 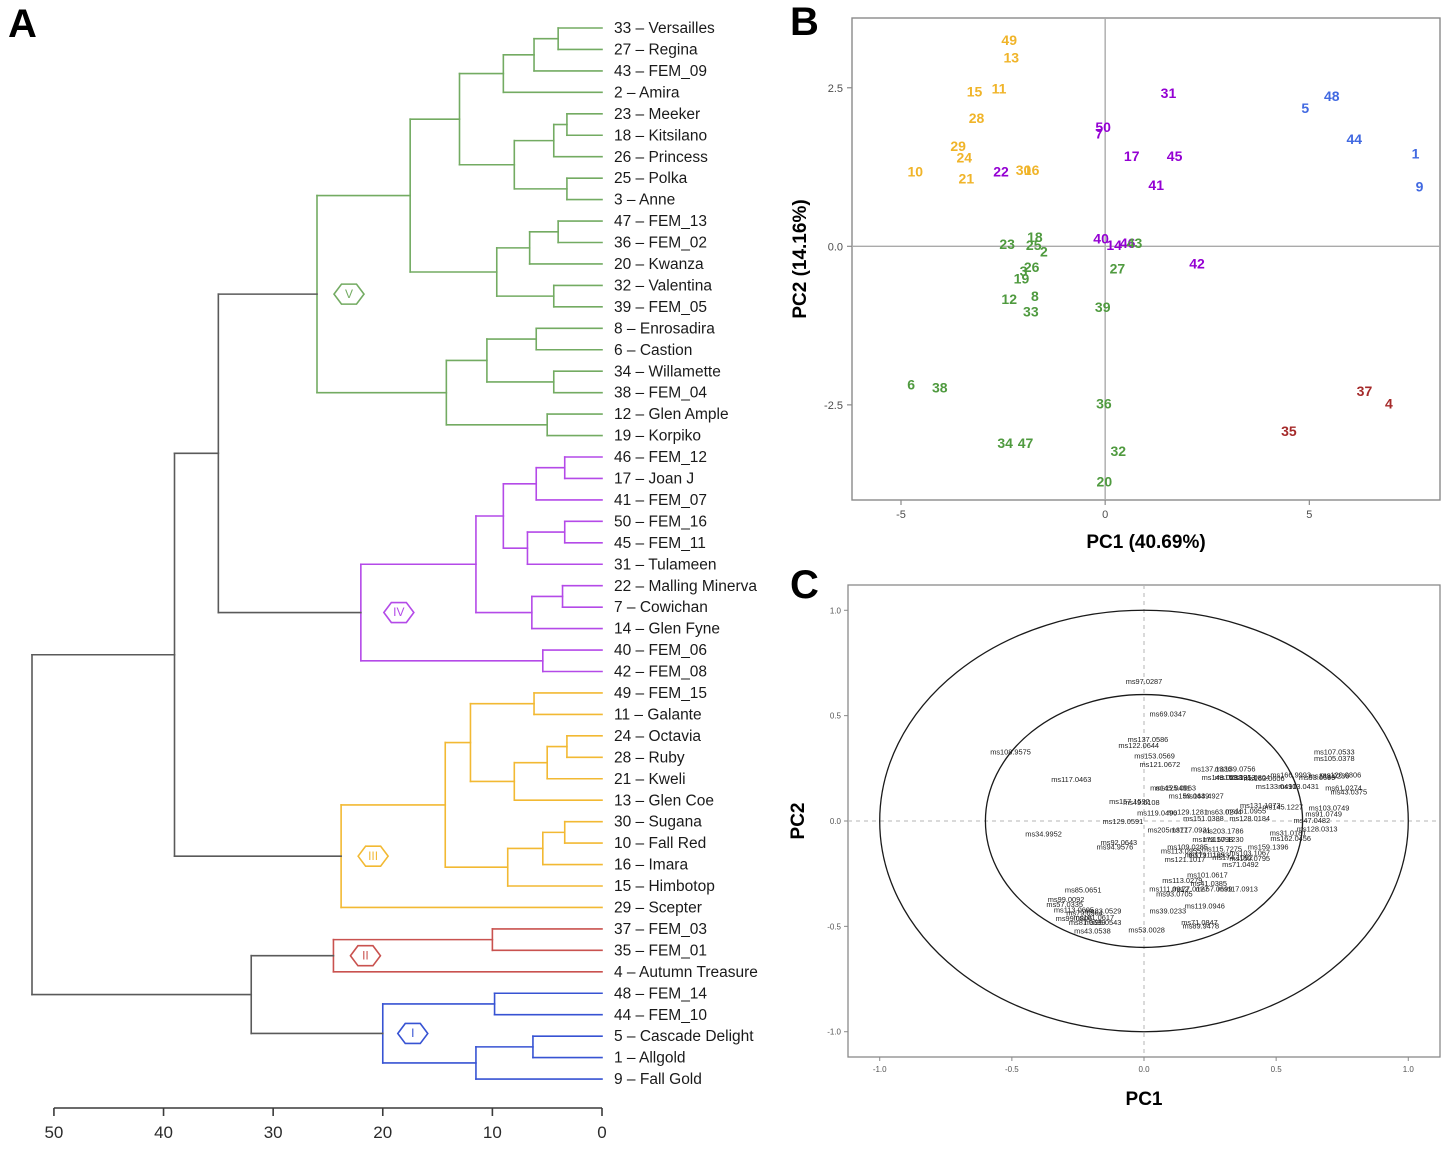 What do you see at coordinates (1329, 807) in the screenshot?
I see `loading-label: ms103.0749` at bounding box center [1329, 807].